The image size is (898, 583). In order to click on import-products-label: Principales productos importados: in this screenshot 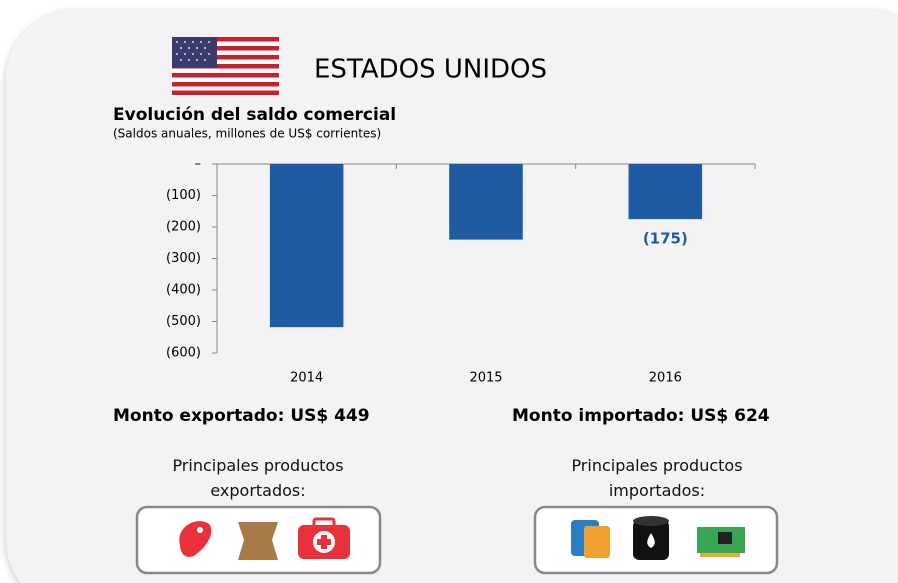, I will do `click(657, 478)`.